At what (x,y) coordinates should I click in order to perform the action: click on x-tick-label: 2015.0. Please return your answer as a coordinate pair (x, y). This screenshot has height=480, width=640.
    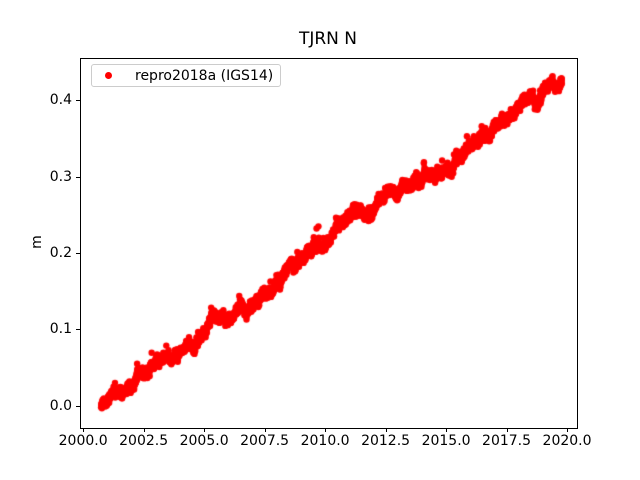
    Looking at the image, I should click on (446, 441).